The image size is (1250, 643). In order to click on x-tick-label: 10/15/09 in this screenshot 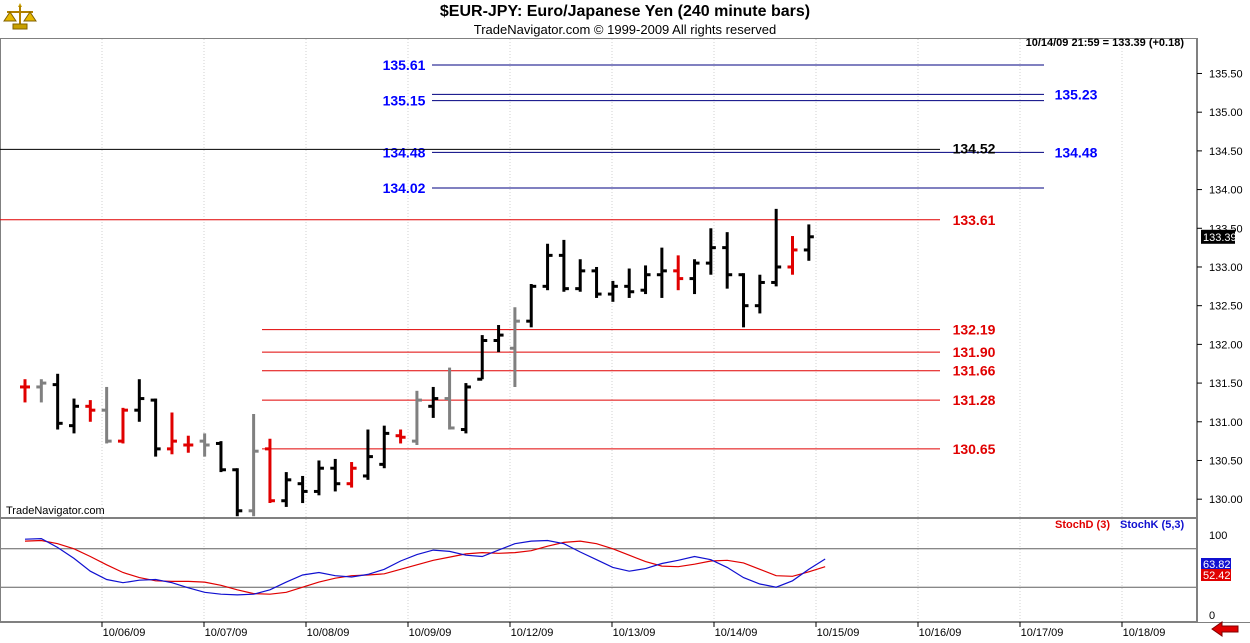, I will do `click(838, 633)`.